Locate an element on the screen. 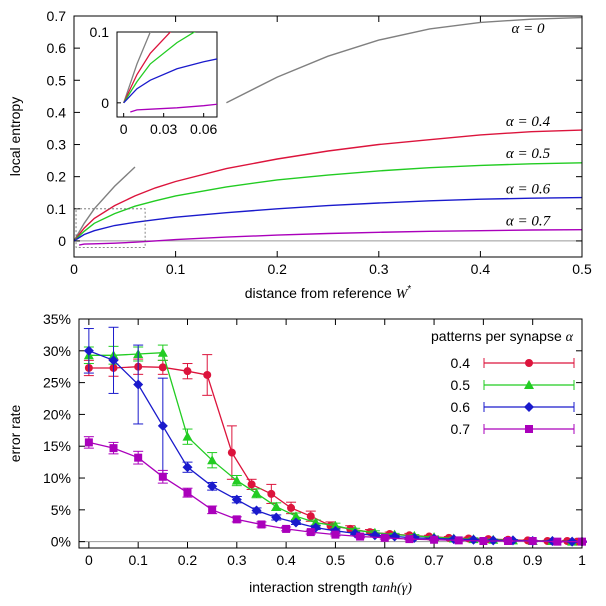 The image size is (606, 606). legend-entry: 0.6 is located at coordinates (513, 407).